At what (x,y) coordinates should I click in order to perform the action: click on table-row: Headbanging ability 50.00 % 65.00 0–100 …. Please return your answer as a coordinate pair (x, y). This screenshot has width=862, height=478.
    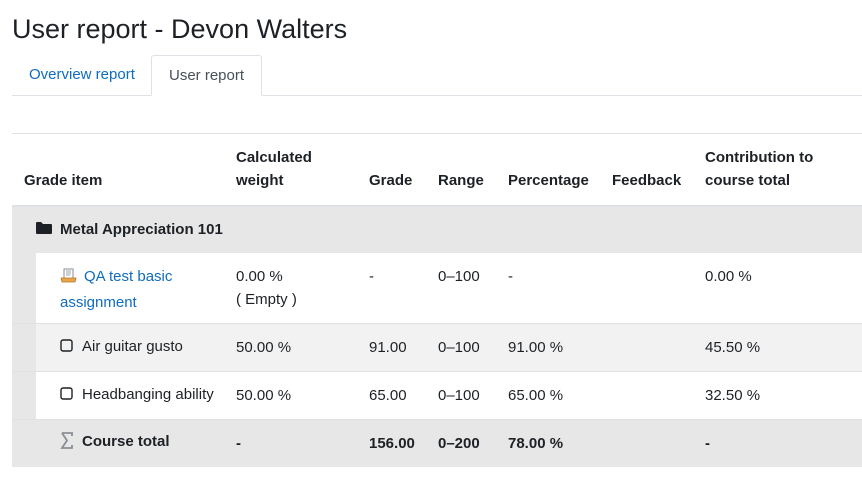
    Looking at the image, I should click on (437, 394).